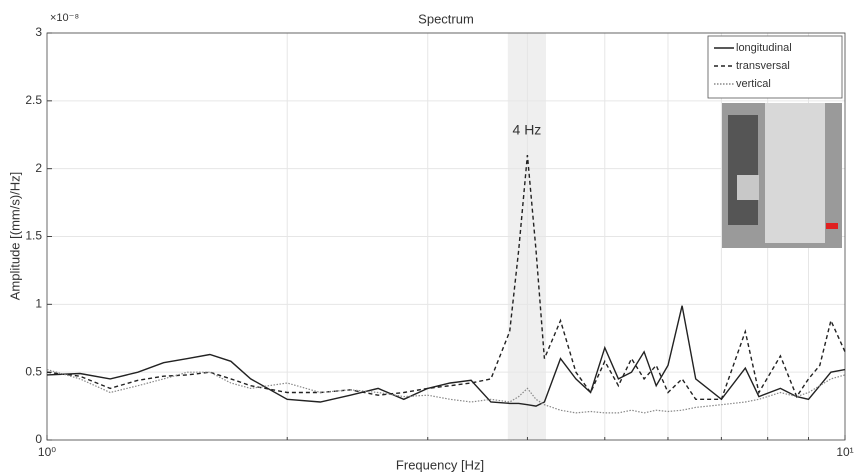 The width and height of the screenshot is (854, 474). I want to click on photo-inset, so click(782, 175).